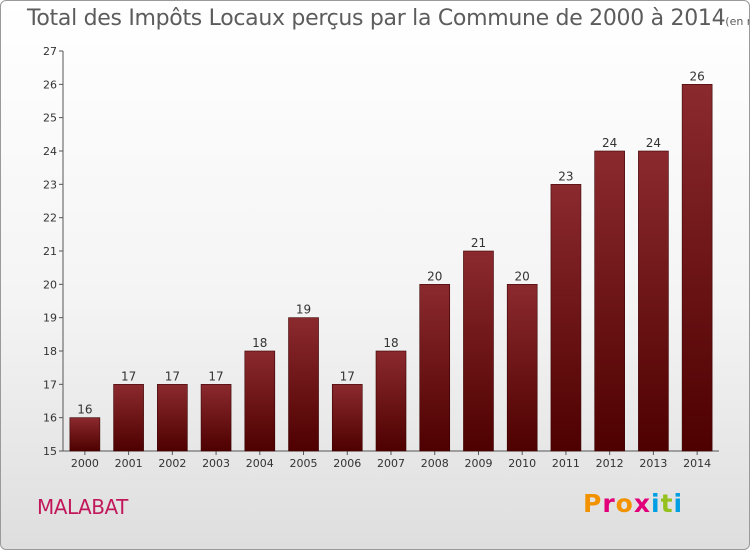 The width and height of the screenshot is (750, 550). I want to click on bar-2008, so click(435, 368).